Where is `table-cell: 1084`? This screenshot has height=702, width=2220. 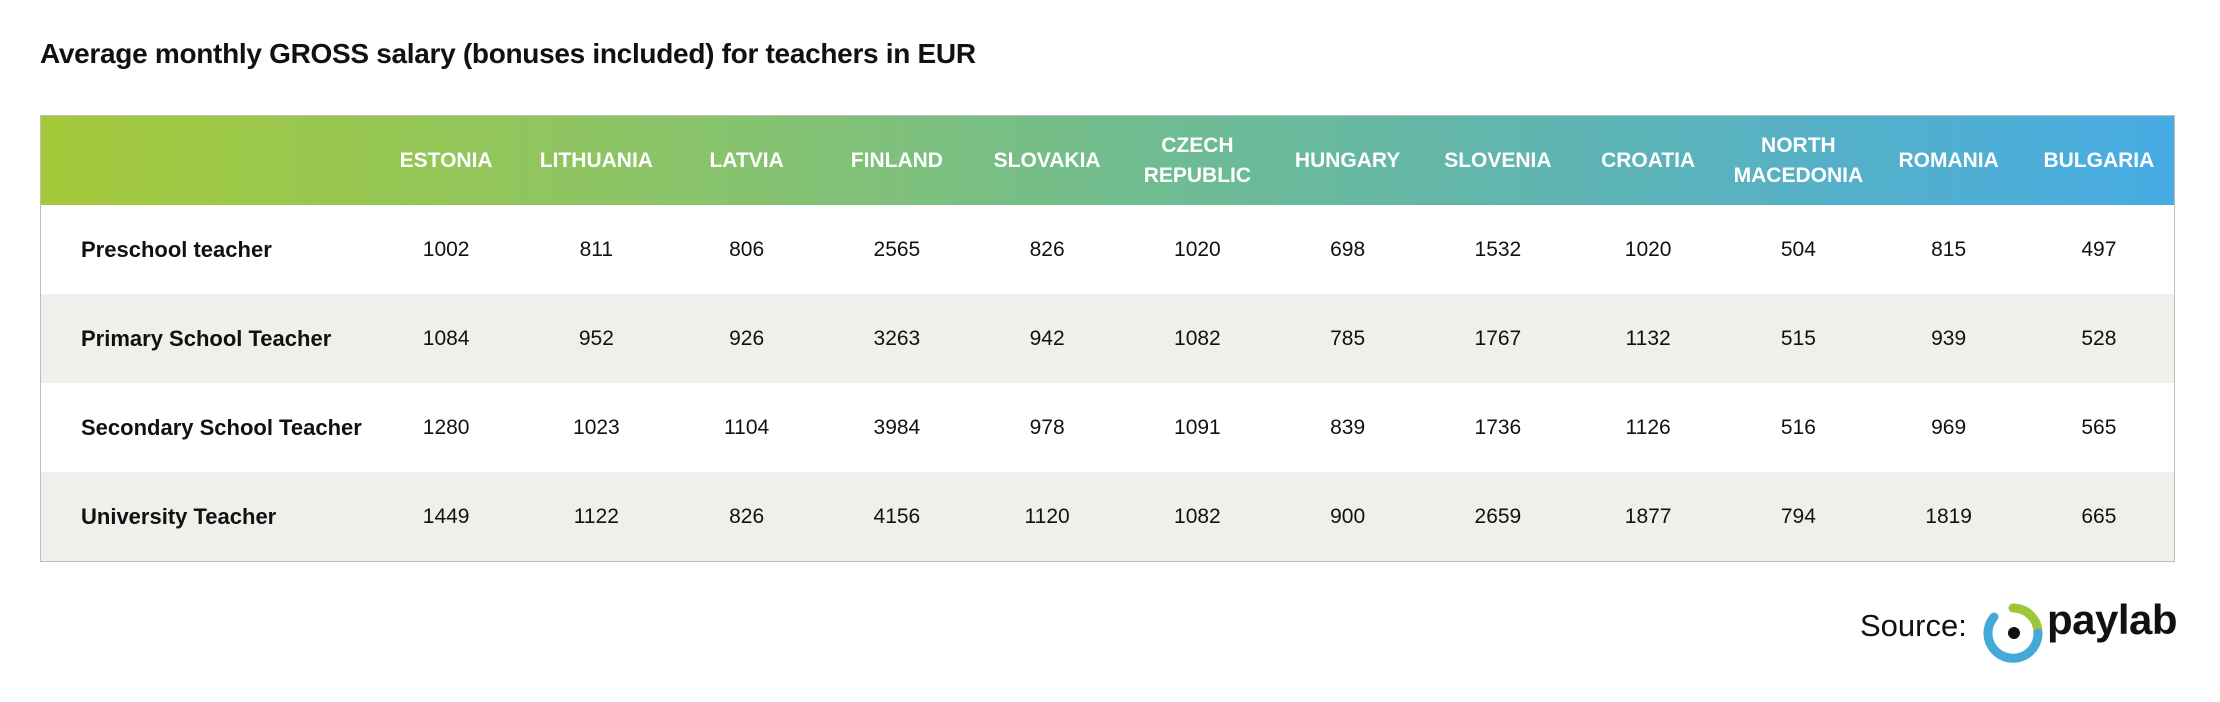 table-cell: 1084 is located at coordinates (446, 338).